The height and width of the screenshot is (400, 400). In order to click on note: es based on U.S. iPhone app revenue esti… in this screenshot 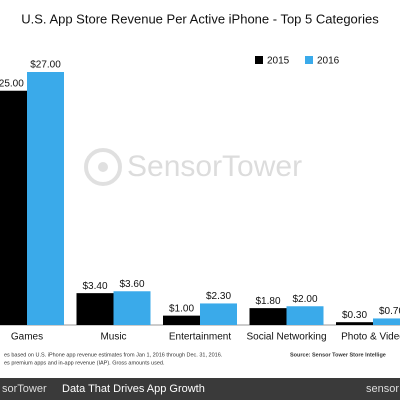, I will do `click(113, 355)`.